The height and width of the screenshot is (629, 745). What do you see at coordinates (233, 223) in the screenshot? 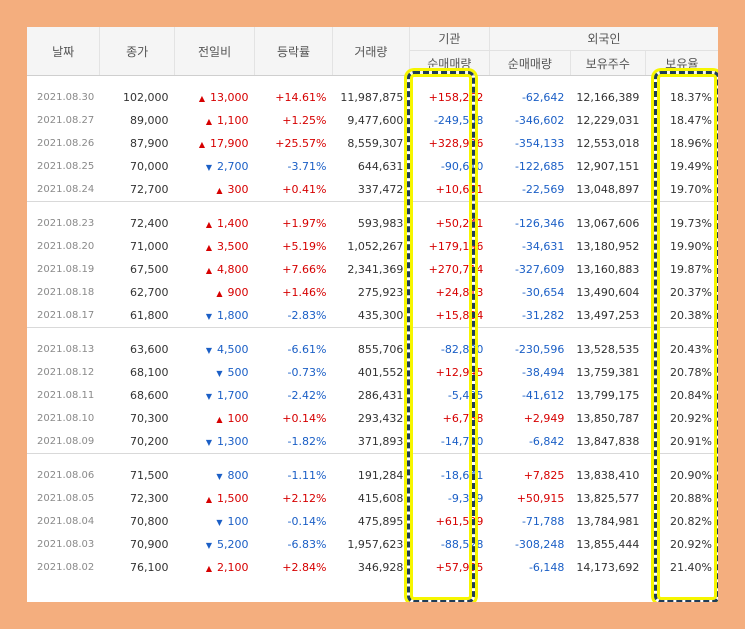
I see `diff-value: 1,400` at bounding box center [233, 223].